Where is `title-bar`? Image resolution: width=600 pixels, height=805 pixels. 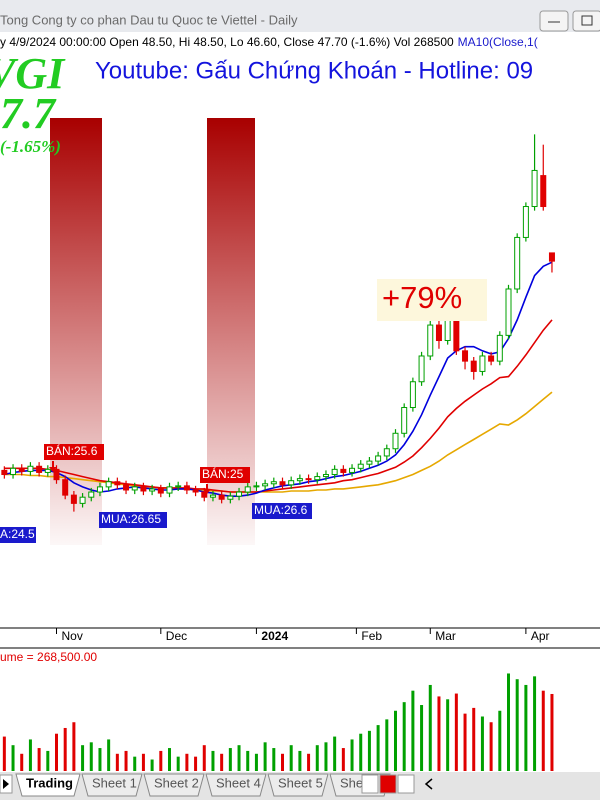 title-bar is located at coordinates (300, 16).